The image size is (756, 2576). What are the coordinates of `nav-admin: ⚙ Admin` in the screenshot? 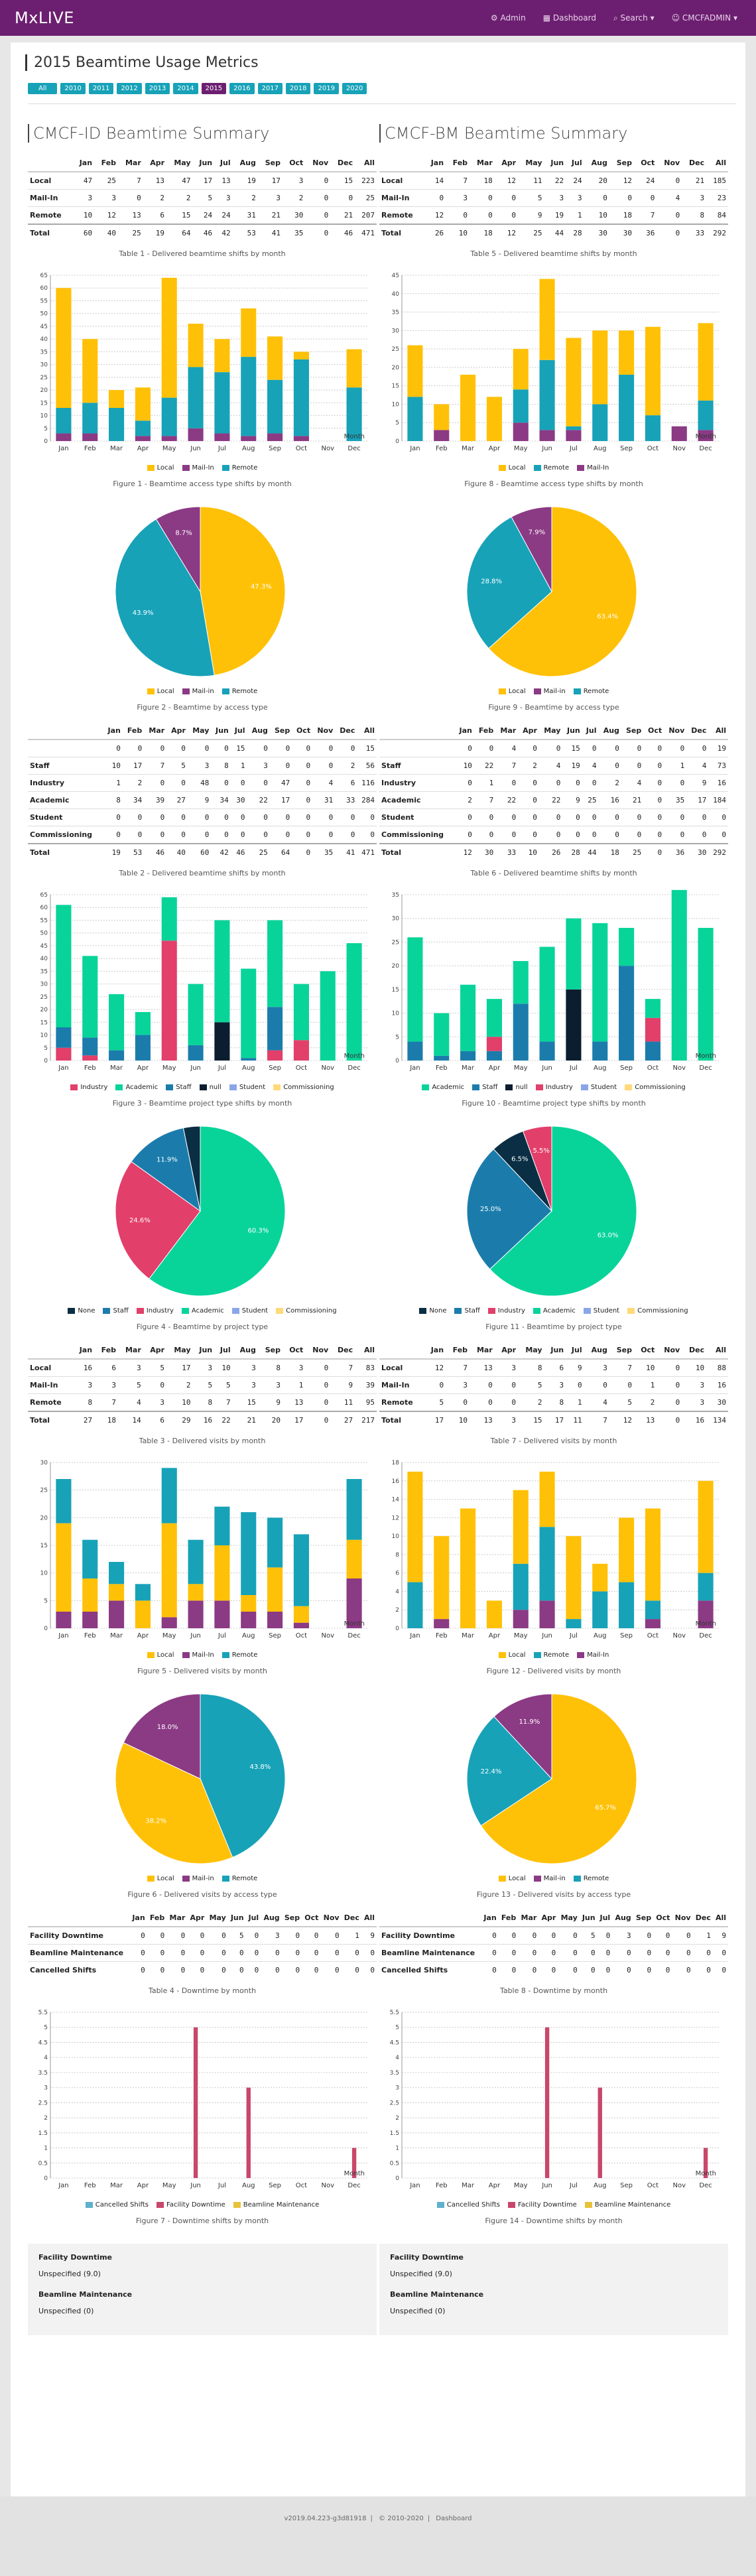 It's located at (508, 18).